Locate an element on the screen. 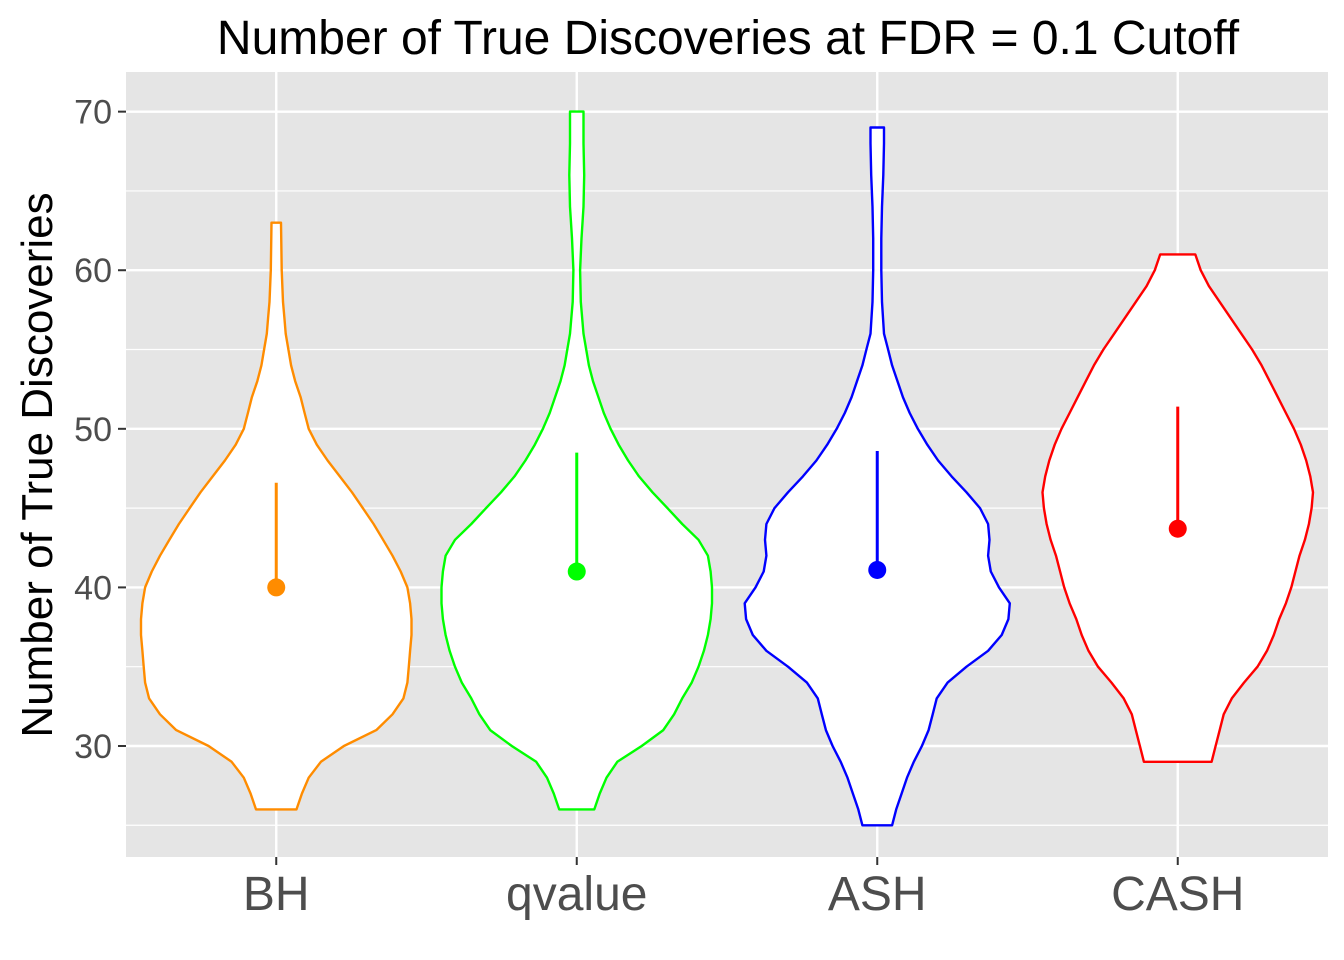 This screenshot has width=1344, height=960. y-tick-label: 70 is located at coordinates (93, 113).